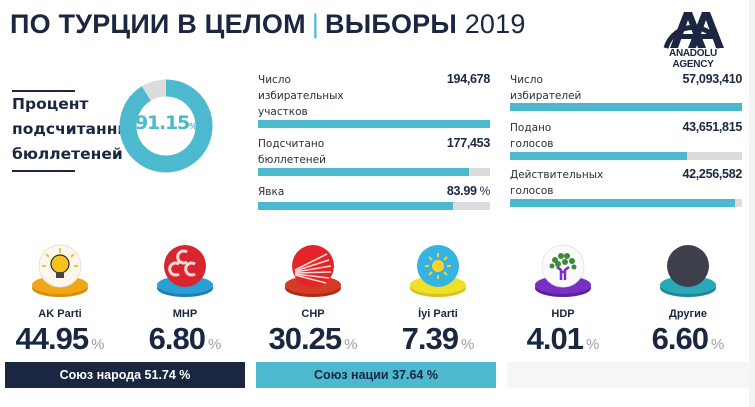 The width and height of the screenshot is (755, 407). I want to click on stat-value: 57,093,410, so click(712, 79).